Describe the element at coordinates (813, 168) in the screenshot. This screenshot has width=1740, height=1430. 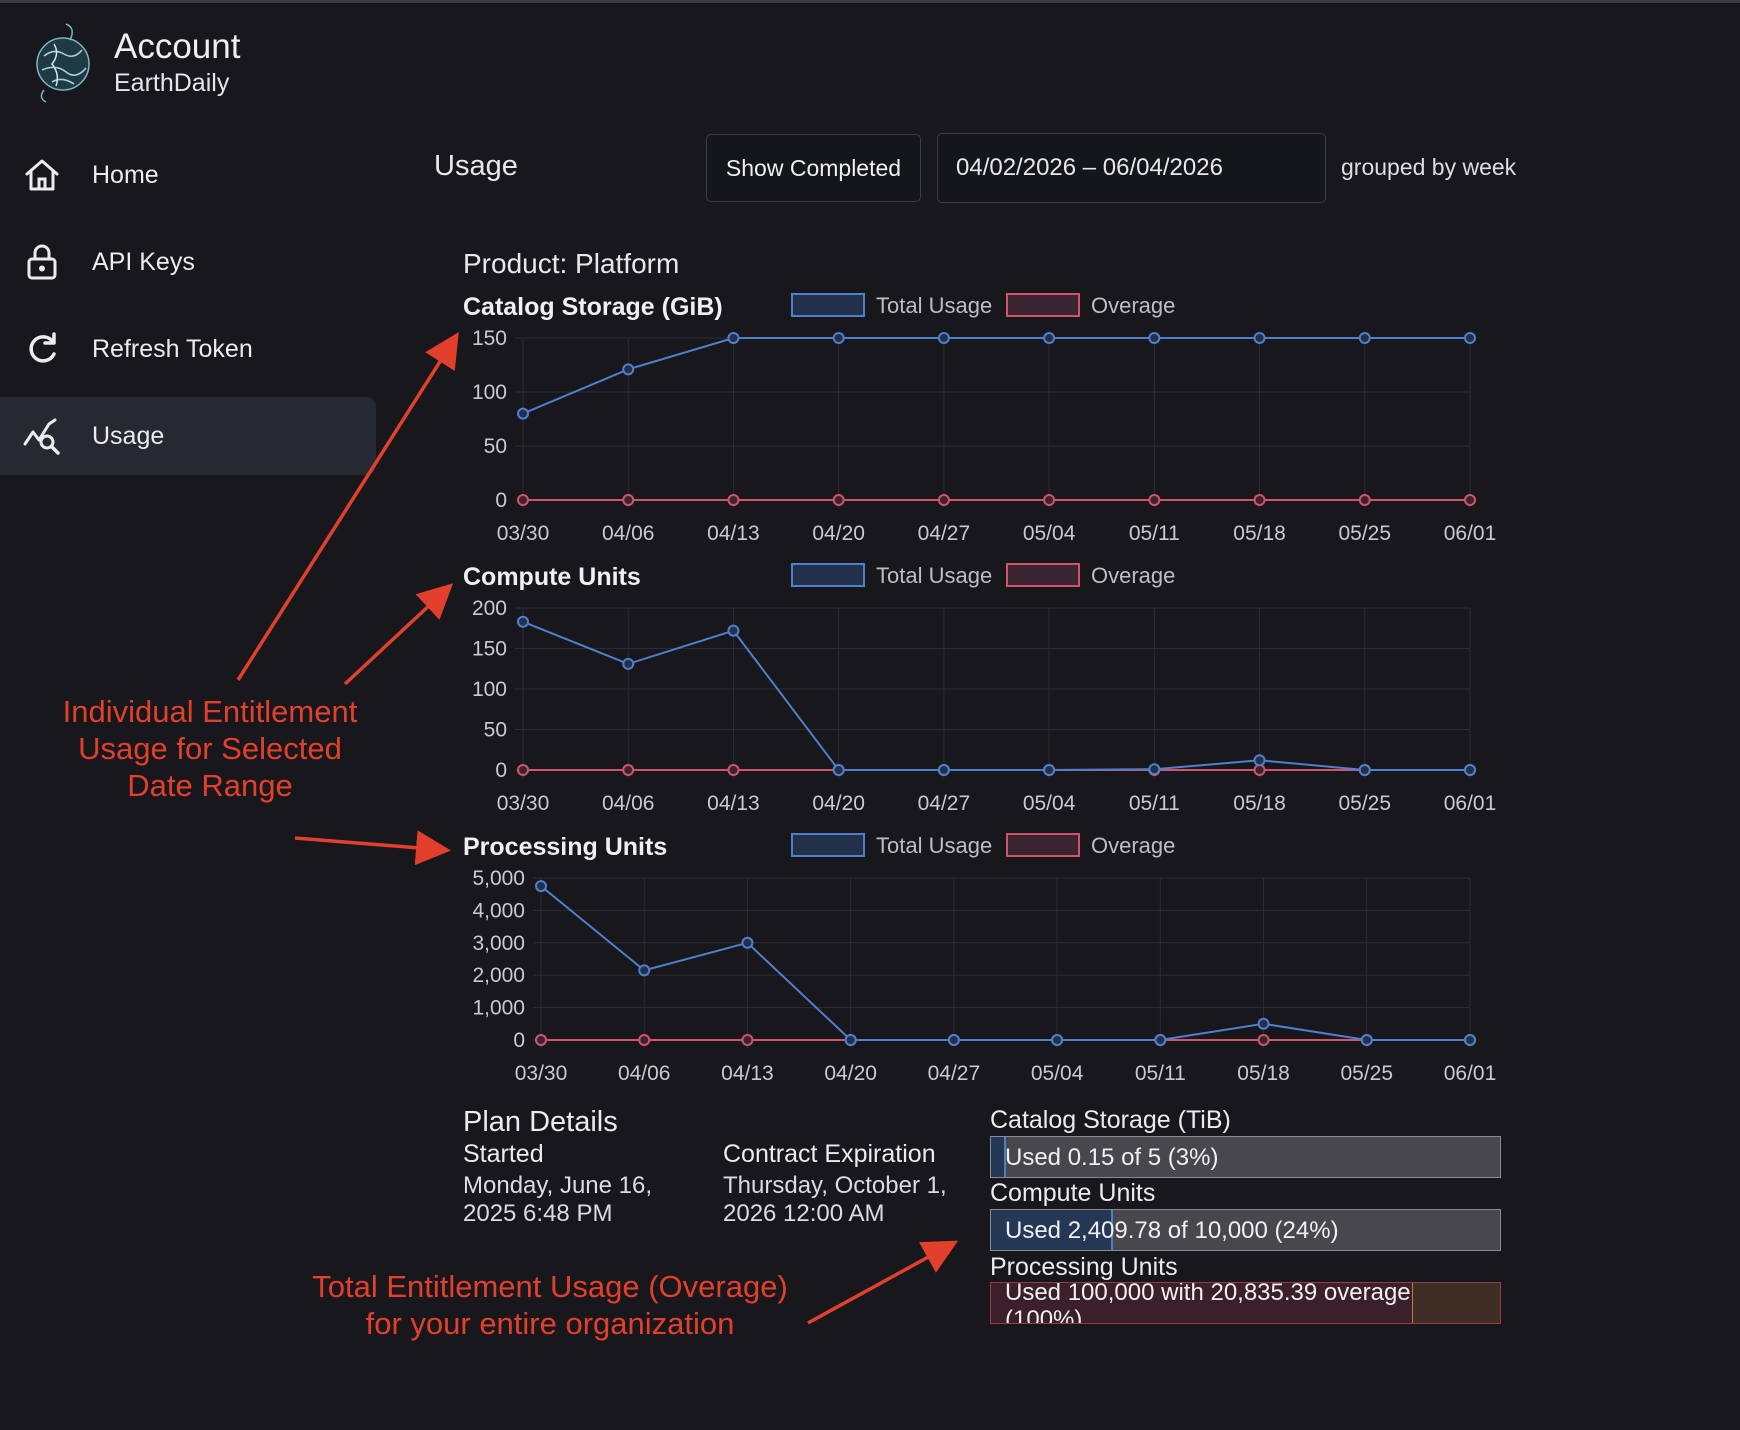
I see `show-completed-button: Show Completed` at that location.